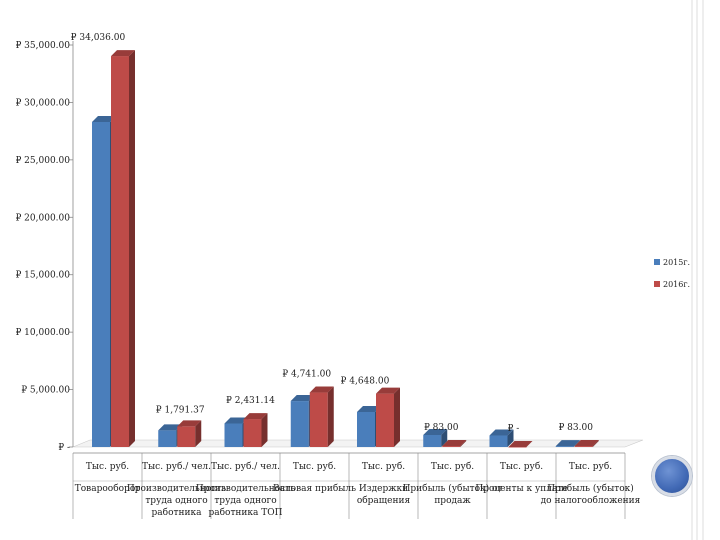 The width and height of the screenshot is (720, 540). I want to click on y-tick-label: ₽ 15,000.00, so click(43, 276).